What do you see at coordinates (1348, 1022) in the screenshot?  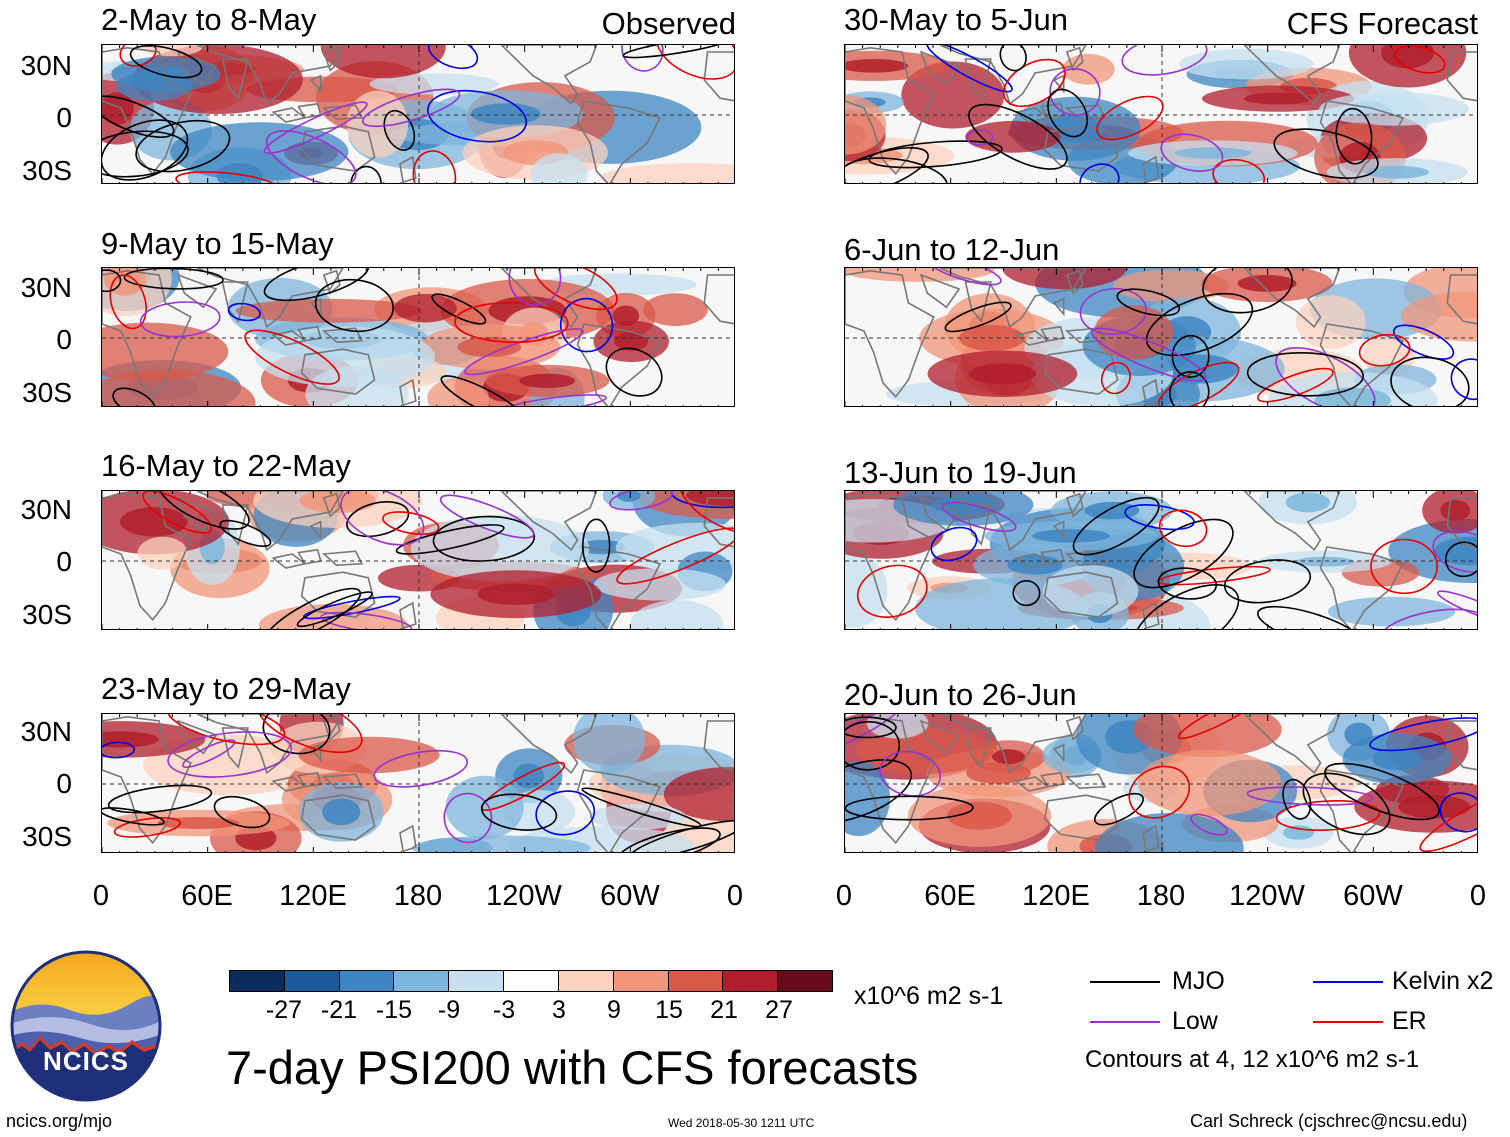 I see `legend-er-line` at bounding box center [1348, 1022].